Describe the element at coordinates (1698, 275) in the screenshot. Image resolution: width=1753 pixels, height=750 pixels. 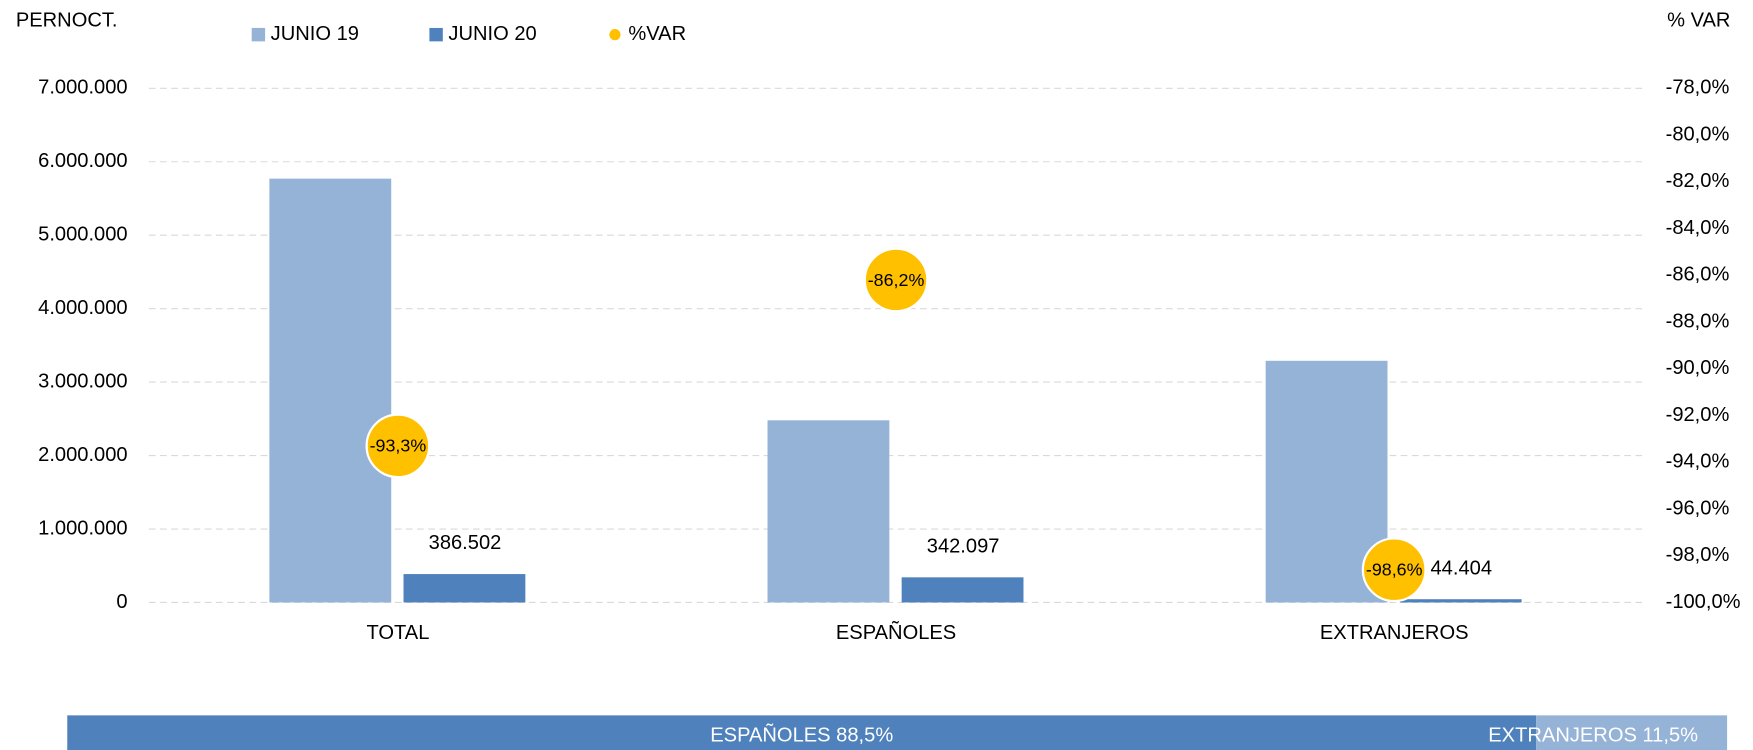
I see `y2-tick-label: -86,0%` at that location.